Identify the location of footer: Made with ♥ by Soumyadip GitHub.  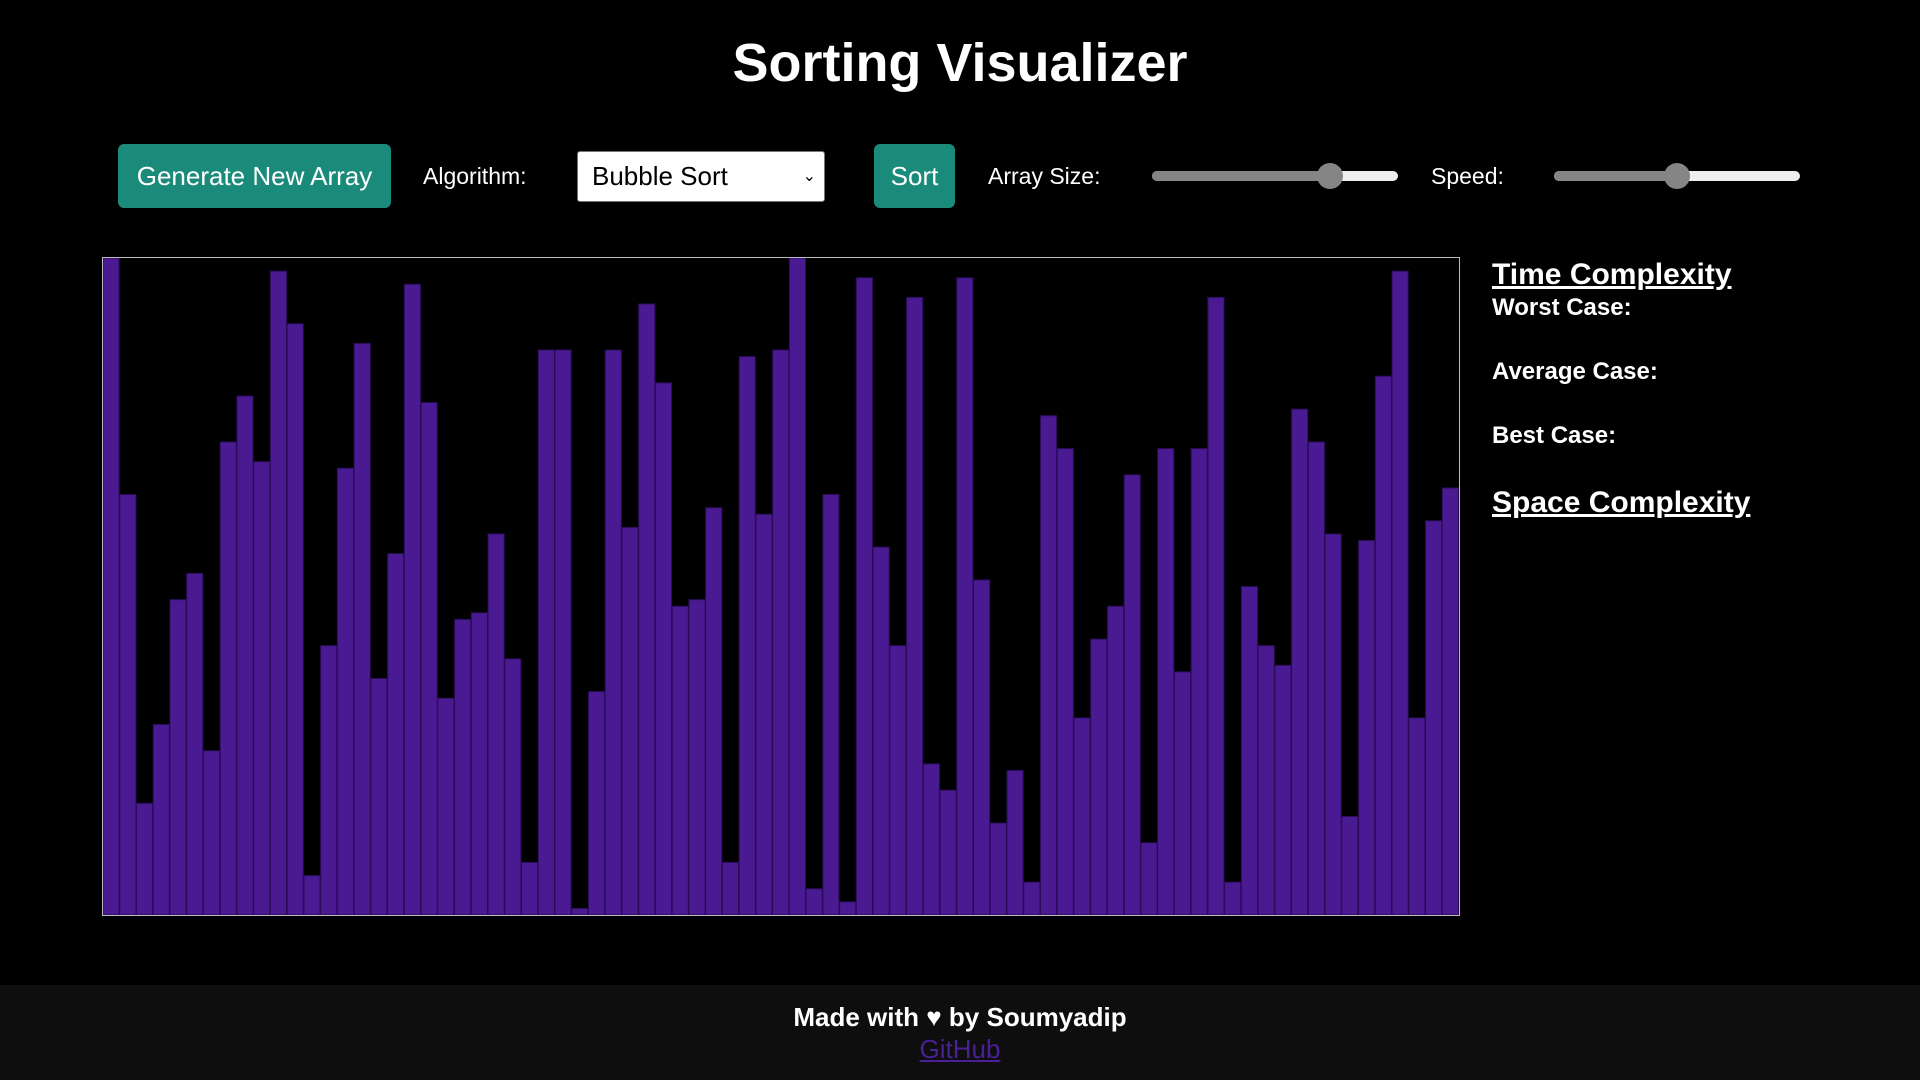
(960, 1032).